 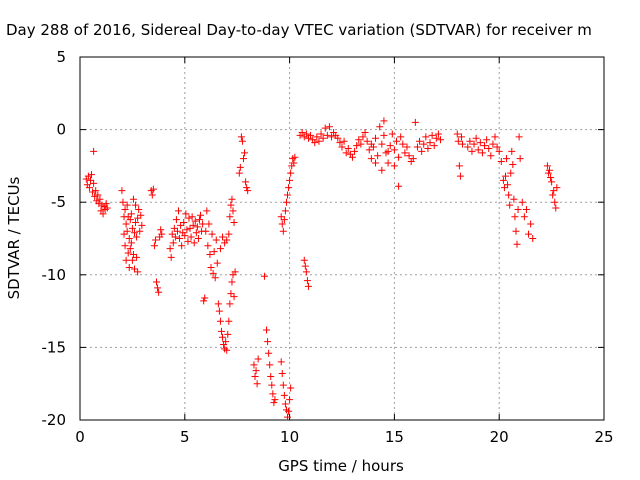 What do you see at coordinates (185, 437) in the screenshot?
I see `x-tick-label: 5` at bounding box center [185, 437].